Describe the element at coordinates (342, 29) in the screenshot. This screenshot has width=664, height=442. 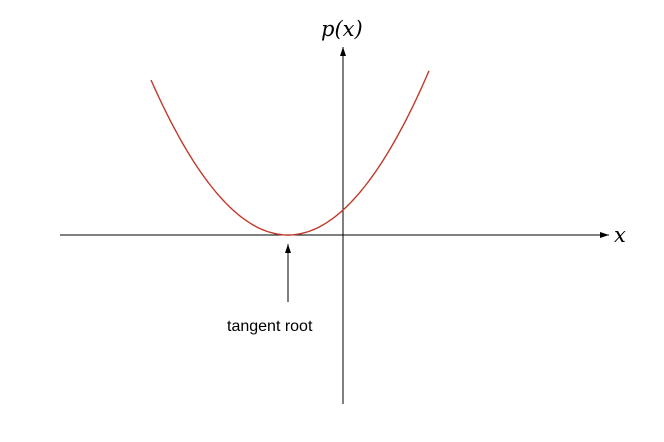
I see `y-axis-label: p(x)` at that location.